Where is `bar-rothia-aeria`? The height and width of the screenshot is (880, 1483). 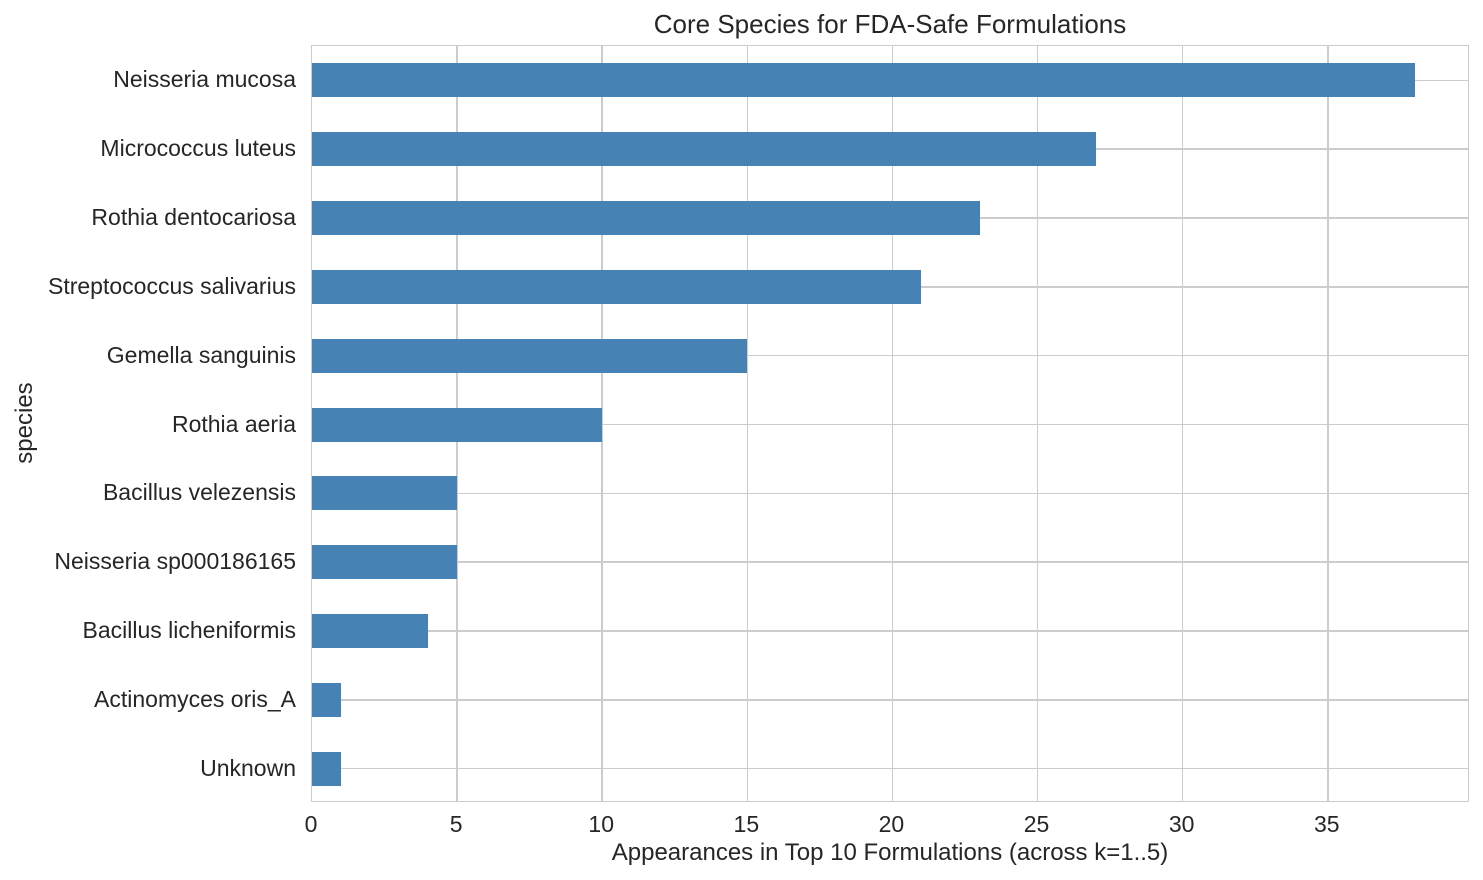
bar-rothia-aeria is located at coordinates (457, 424).